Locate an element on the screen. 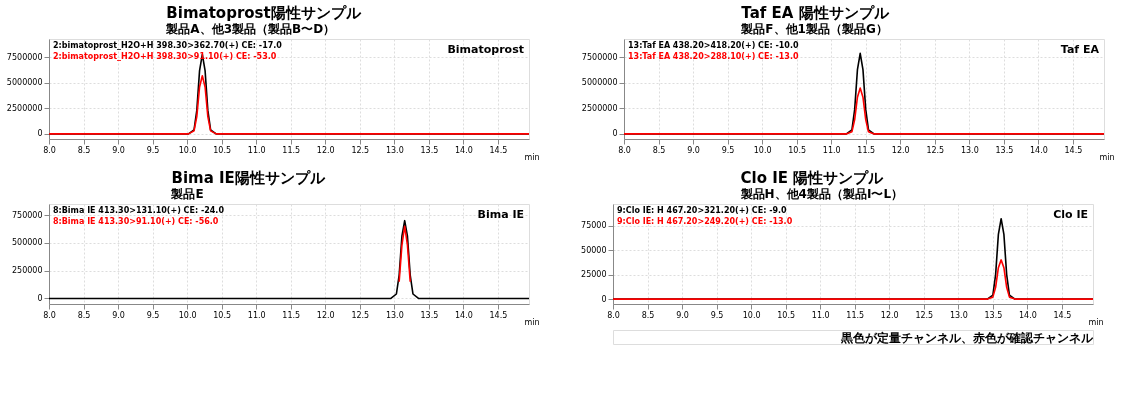 This screenshot has width=1131, height=403. chart-subtitle: 製品F、他1製品（製品G） is located at coordinates (814, 29).